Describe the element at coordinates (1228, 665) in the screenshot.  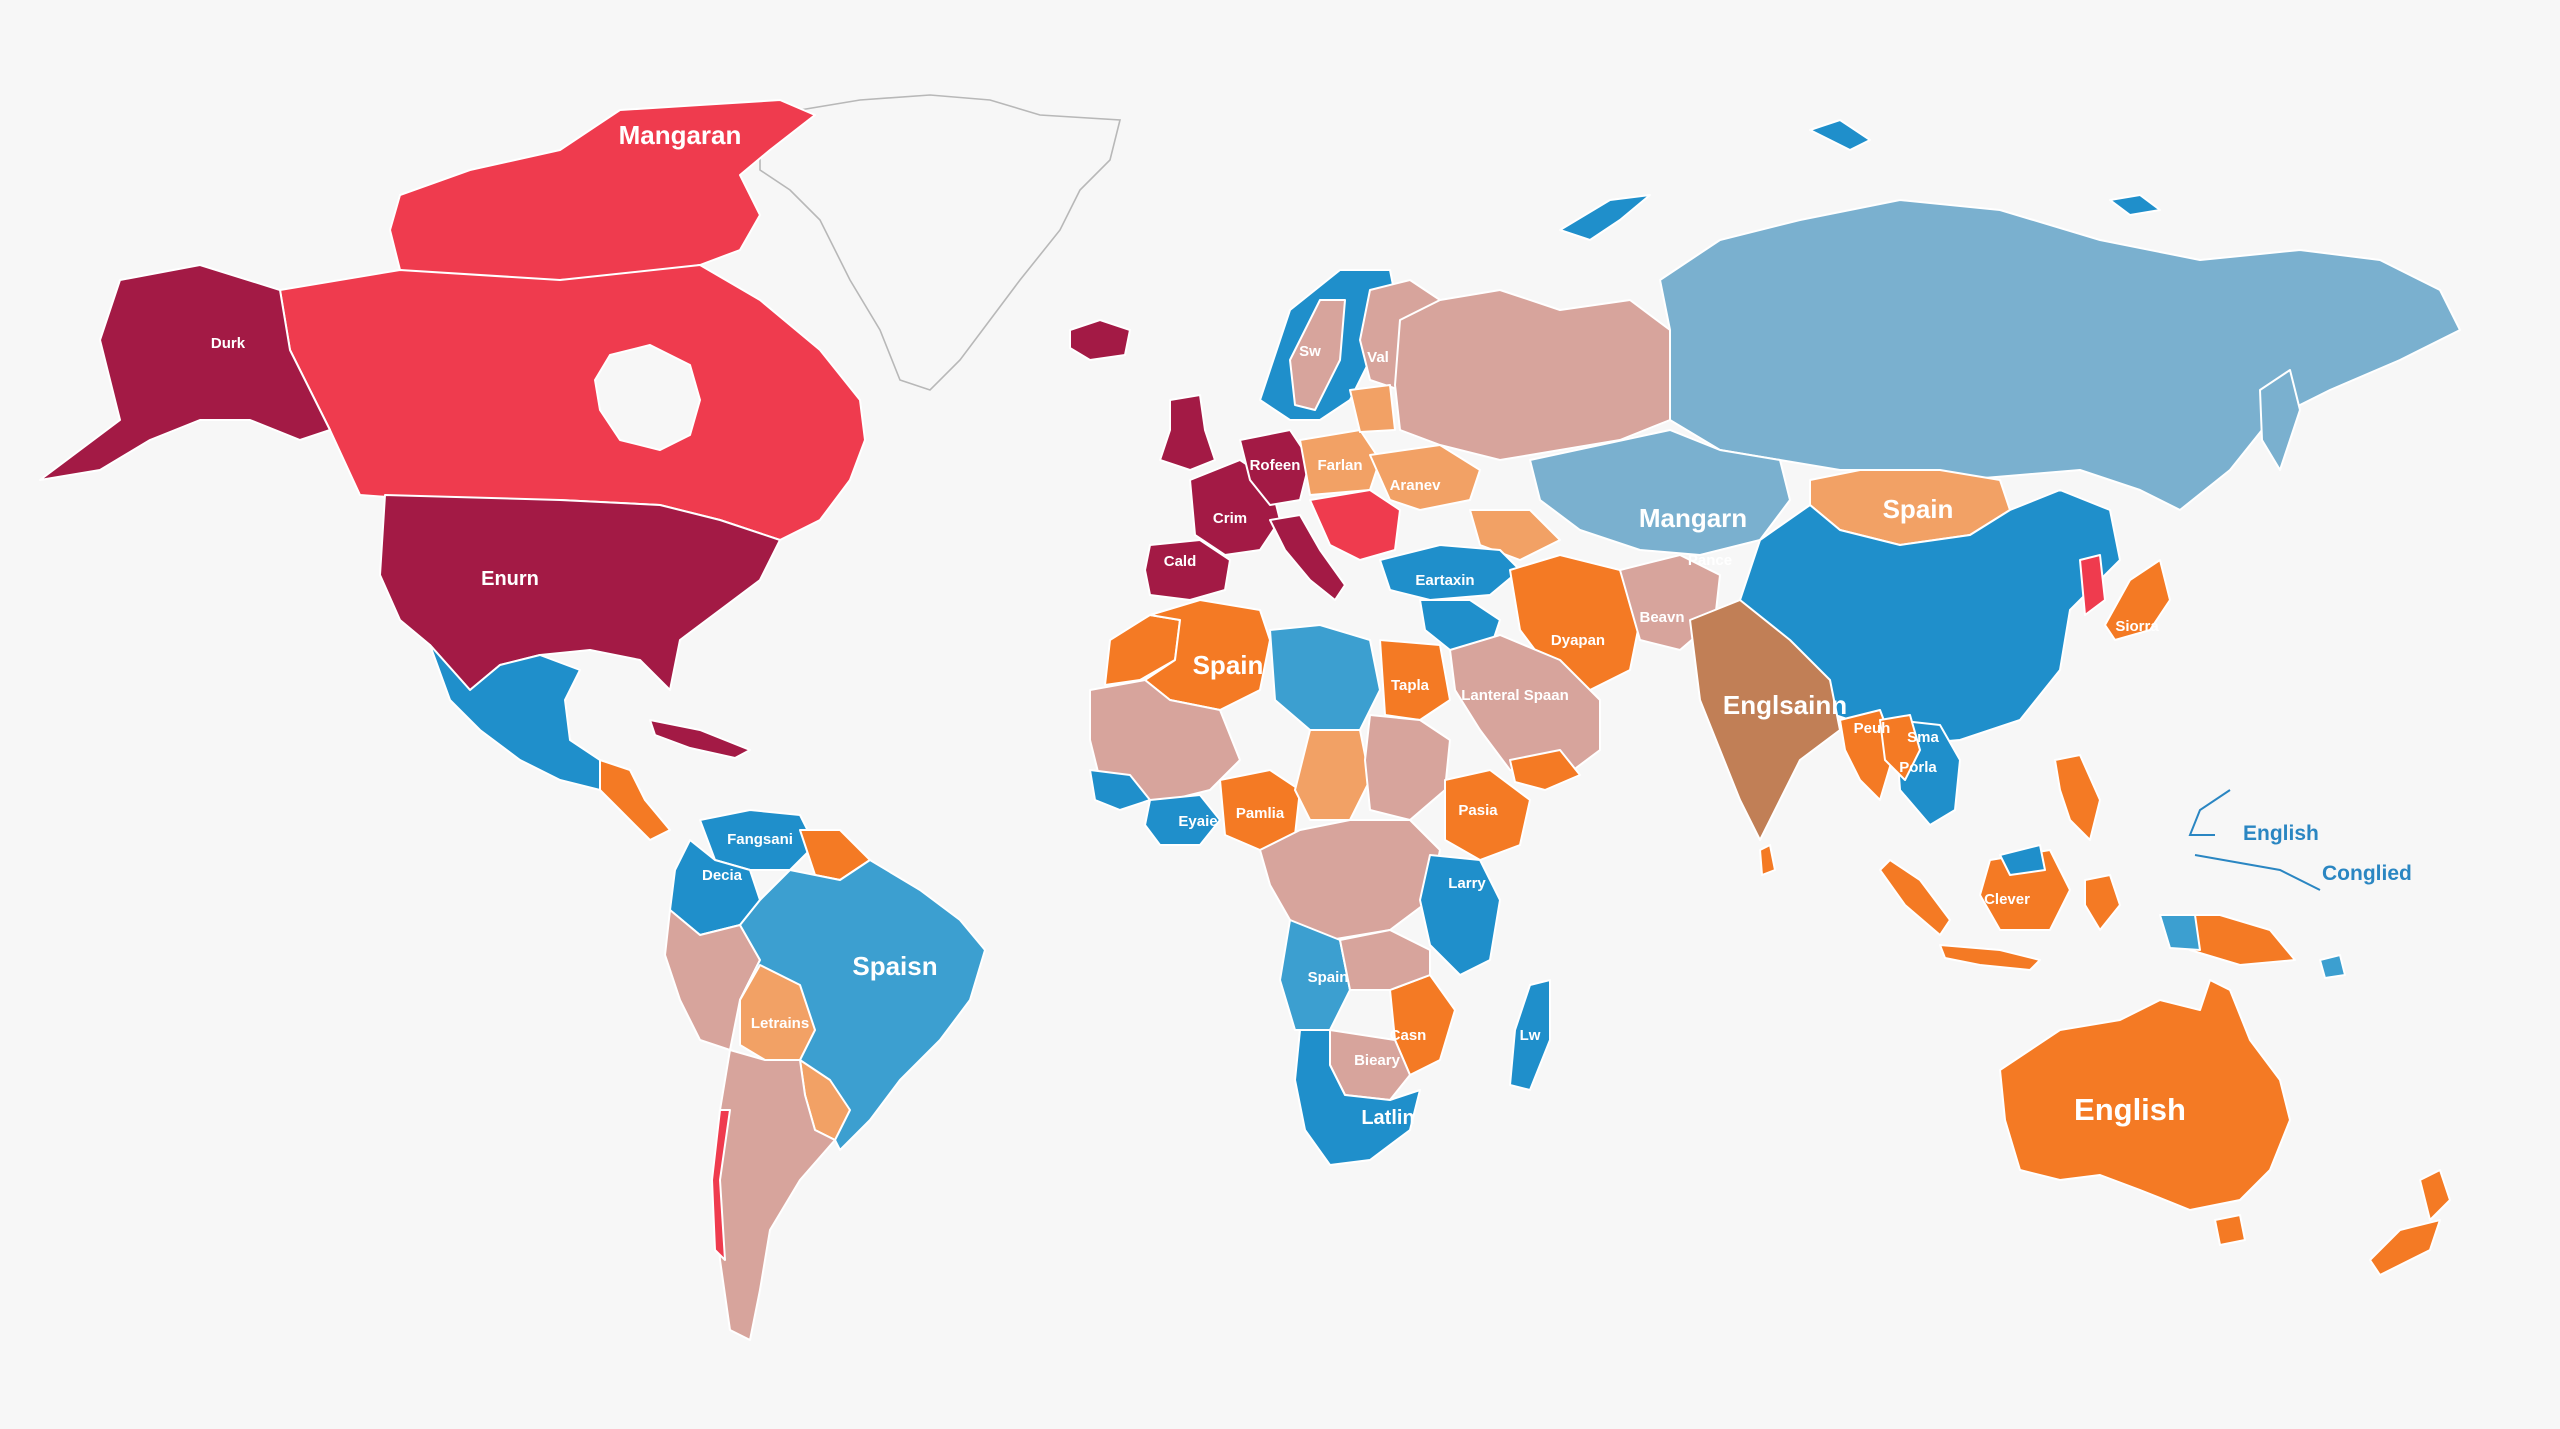
I see `label-algeria: Spain` at that location.